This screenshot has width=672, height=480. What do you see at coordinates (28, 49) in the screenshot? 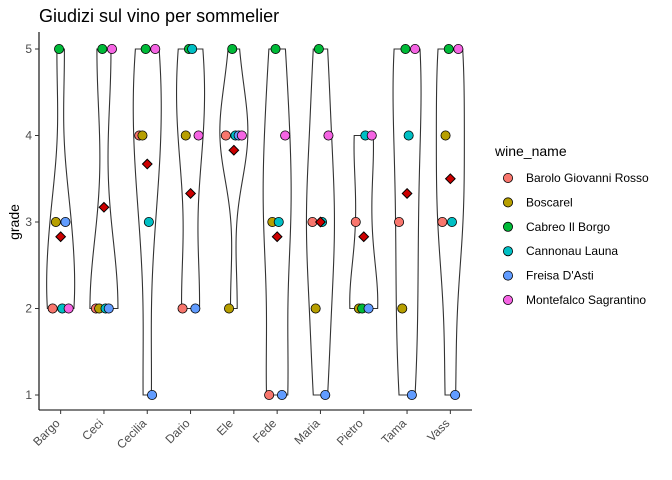
I see `y-tick-label: 5` at bounding box center [28, 49].